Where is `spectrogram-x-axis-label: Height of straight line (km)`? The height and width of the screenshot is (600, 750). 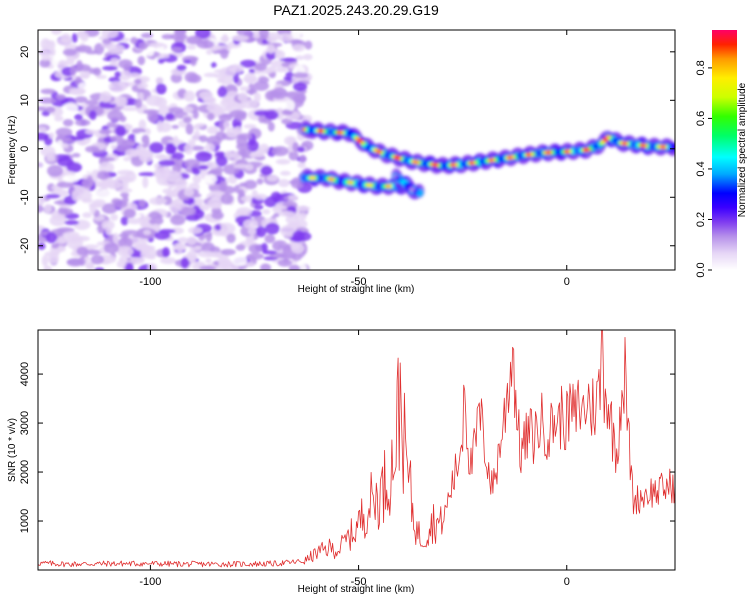
spectrogram-x-axis-label: Height of straight line (km) is located at coordinates (356, 289).